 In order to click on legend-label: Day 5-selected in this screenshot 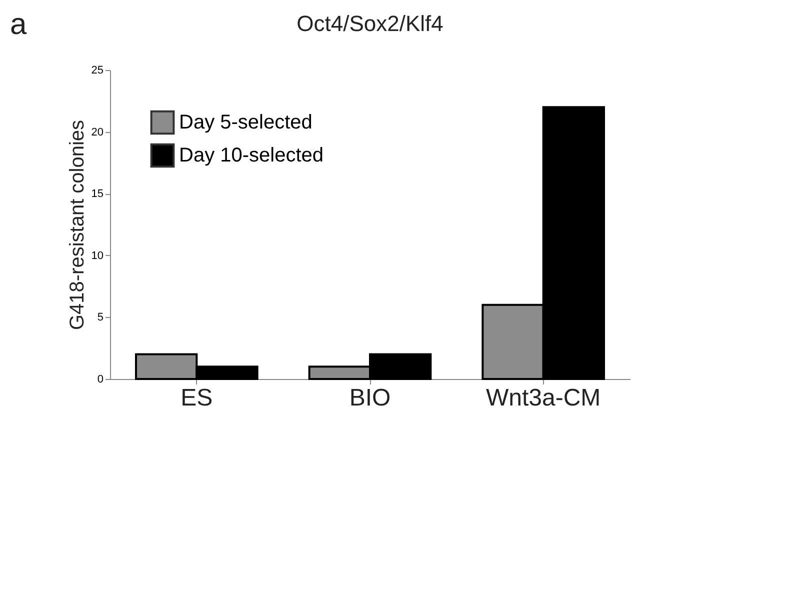, I will do `click(245, 123)`.